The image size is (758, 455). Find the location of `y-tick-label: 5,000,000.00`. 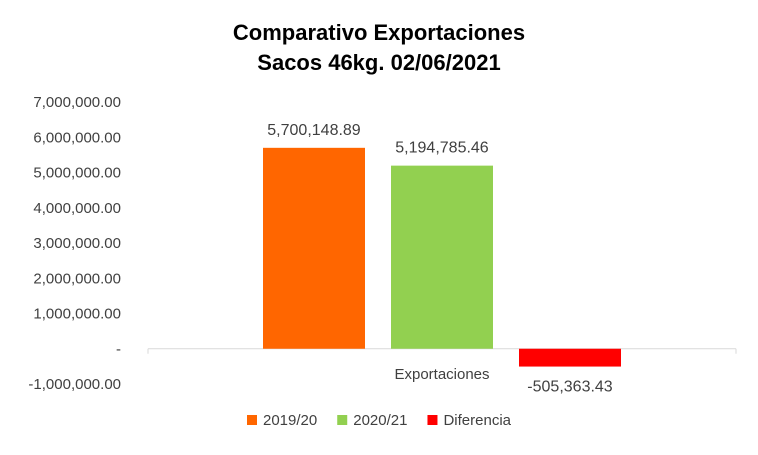

y-tick-label: 5,000,000.00 is located at coordinates (77, 173).